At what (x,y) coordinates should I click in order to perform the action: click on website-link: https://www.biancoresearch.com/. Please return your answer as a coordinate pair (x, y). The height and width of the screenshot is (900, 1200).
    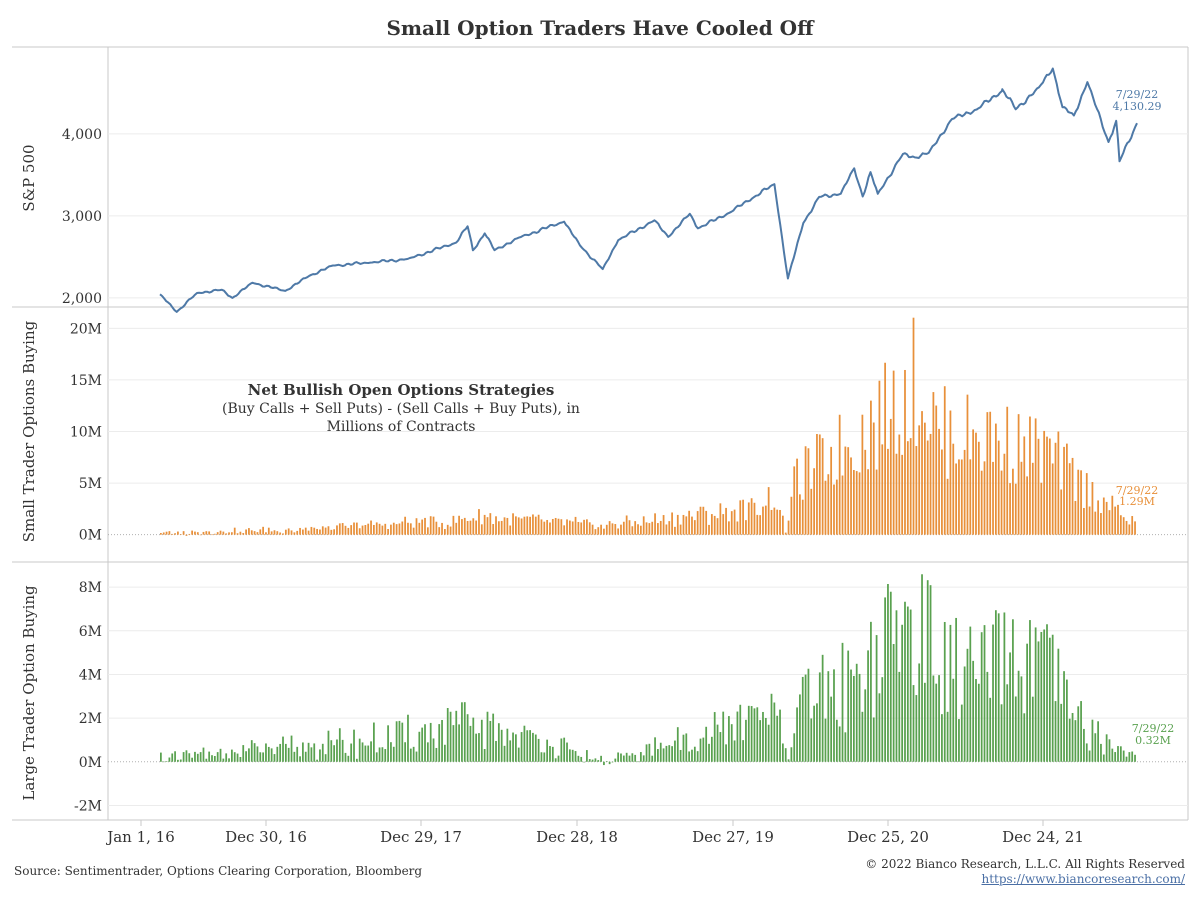
    Looking at the image, I should click on (1083, 879).